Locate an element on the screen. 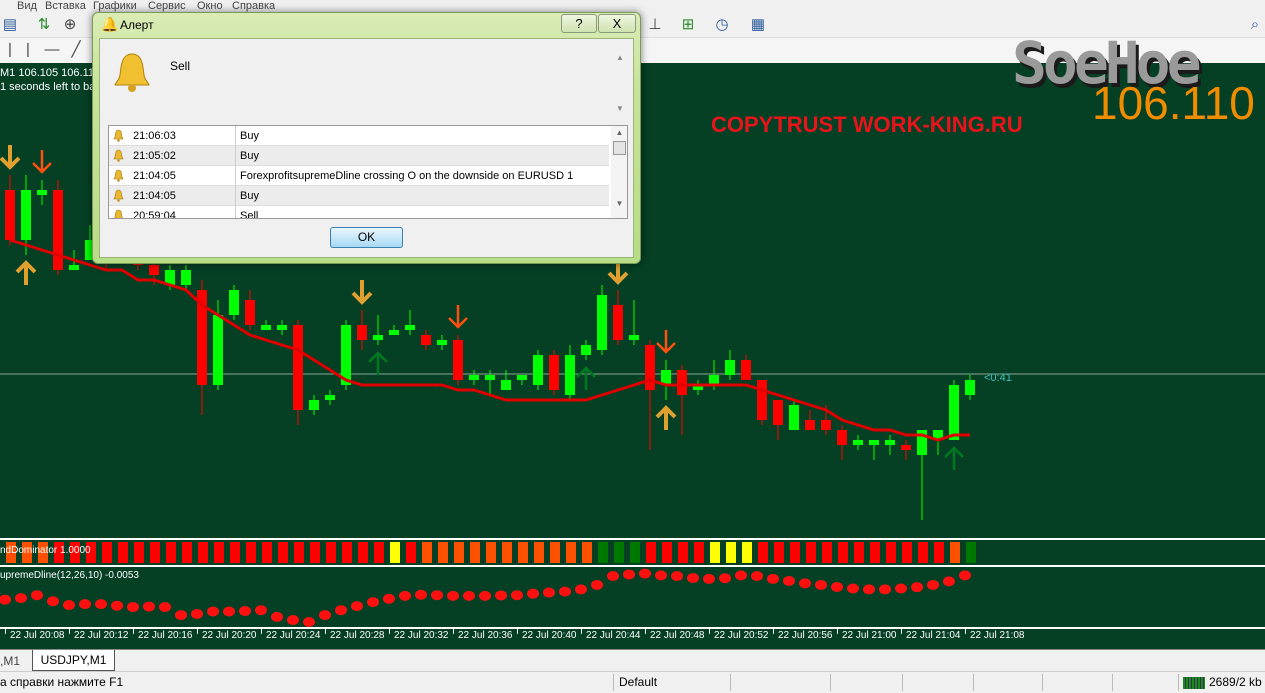  menu-tools: Сервис is located at coordinates (167, 6).